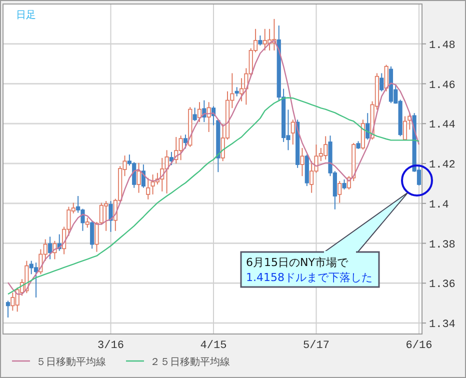 The width and height of the screenshot is (466, 378). Describe the element at coordinates (111, 346) in the screenshot. I see `x-tick-label: 3/16` at that location.